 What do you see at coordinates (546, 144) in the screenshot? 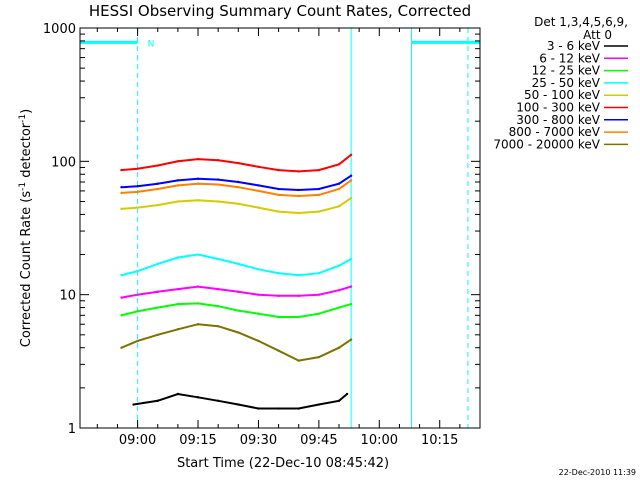
I see `legend-label: 7000 - 20000 keV` at bounding box center [546, 144].